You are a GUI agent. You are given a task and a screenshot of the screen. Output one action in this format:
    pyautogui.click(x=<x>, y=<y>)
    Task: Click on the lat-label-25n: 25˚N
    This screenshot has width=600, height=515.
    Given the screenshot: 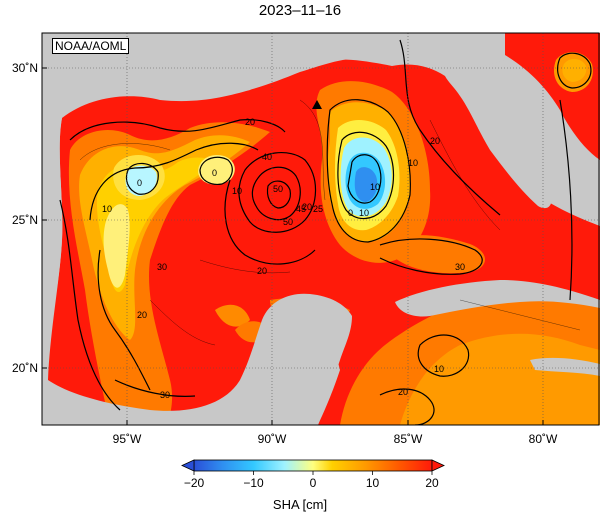 What is the action you would take?
    pyautogui.click(x=25, y=220)
    